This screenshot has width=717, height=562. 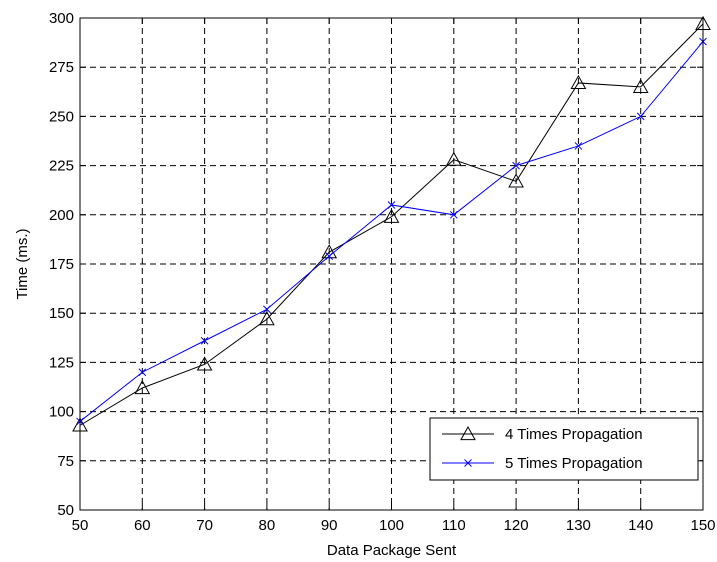 I want to click on legend-label-4-times: 4 Times Propagation, so click(x=574, y=434).